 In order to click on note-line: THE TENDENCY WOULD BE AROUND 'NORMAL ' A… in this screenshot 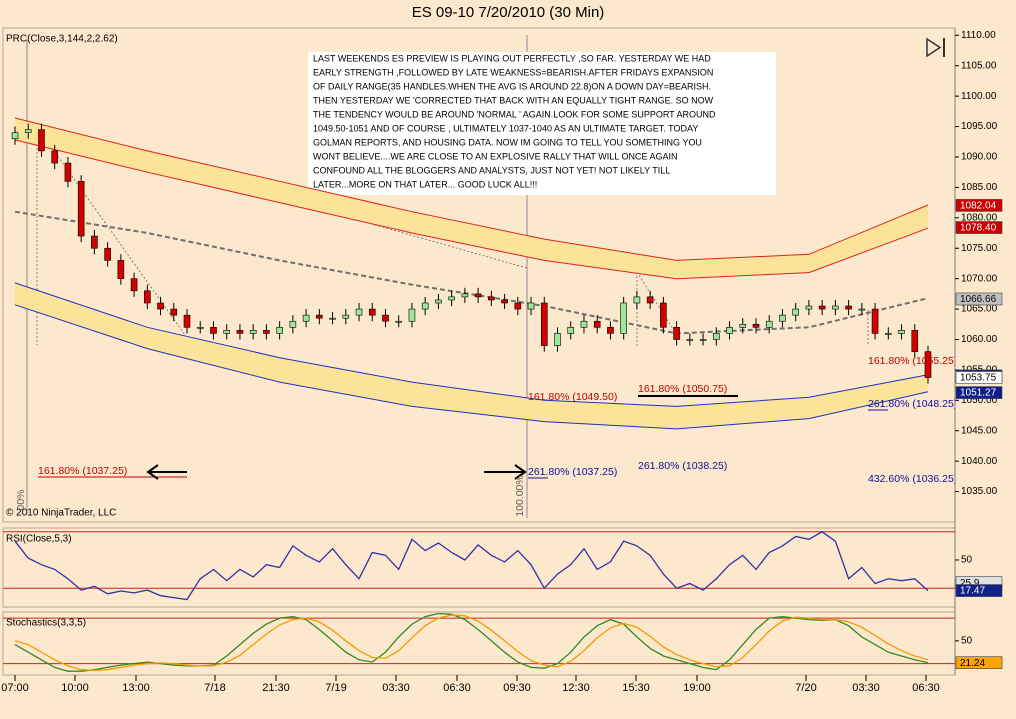, I will do `click(514, 114)`.